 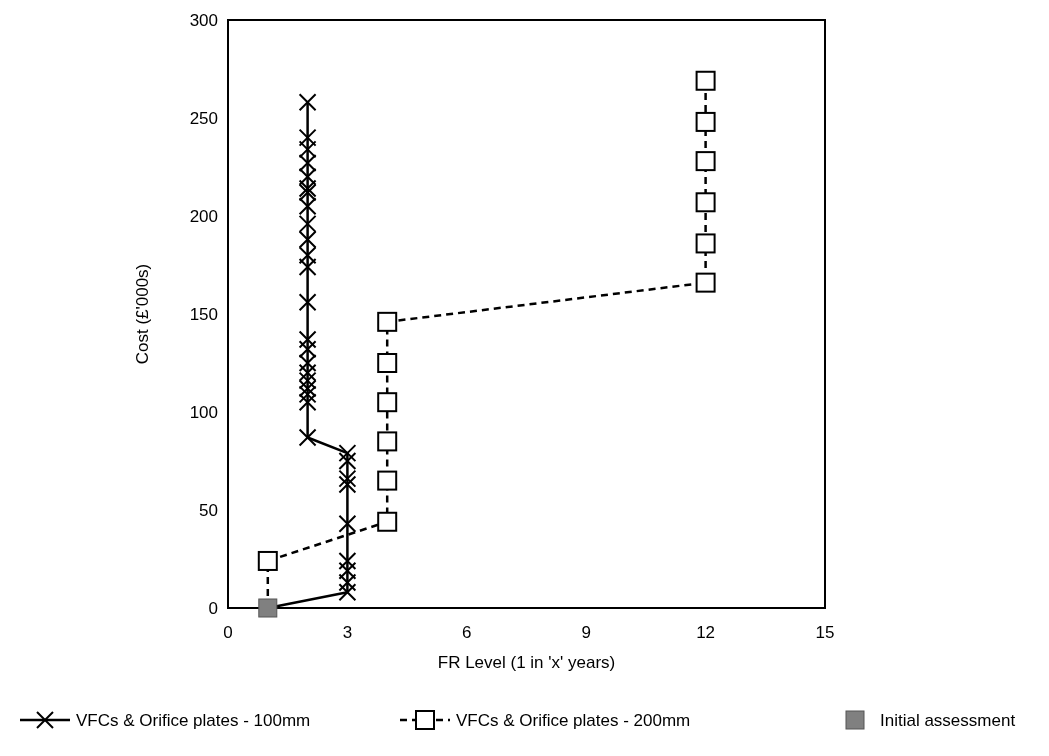 What do you see at coordinates (706, 632) in the screenshot?
I see `x-tick-label: 12` at bounding box center [706, 632].